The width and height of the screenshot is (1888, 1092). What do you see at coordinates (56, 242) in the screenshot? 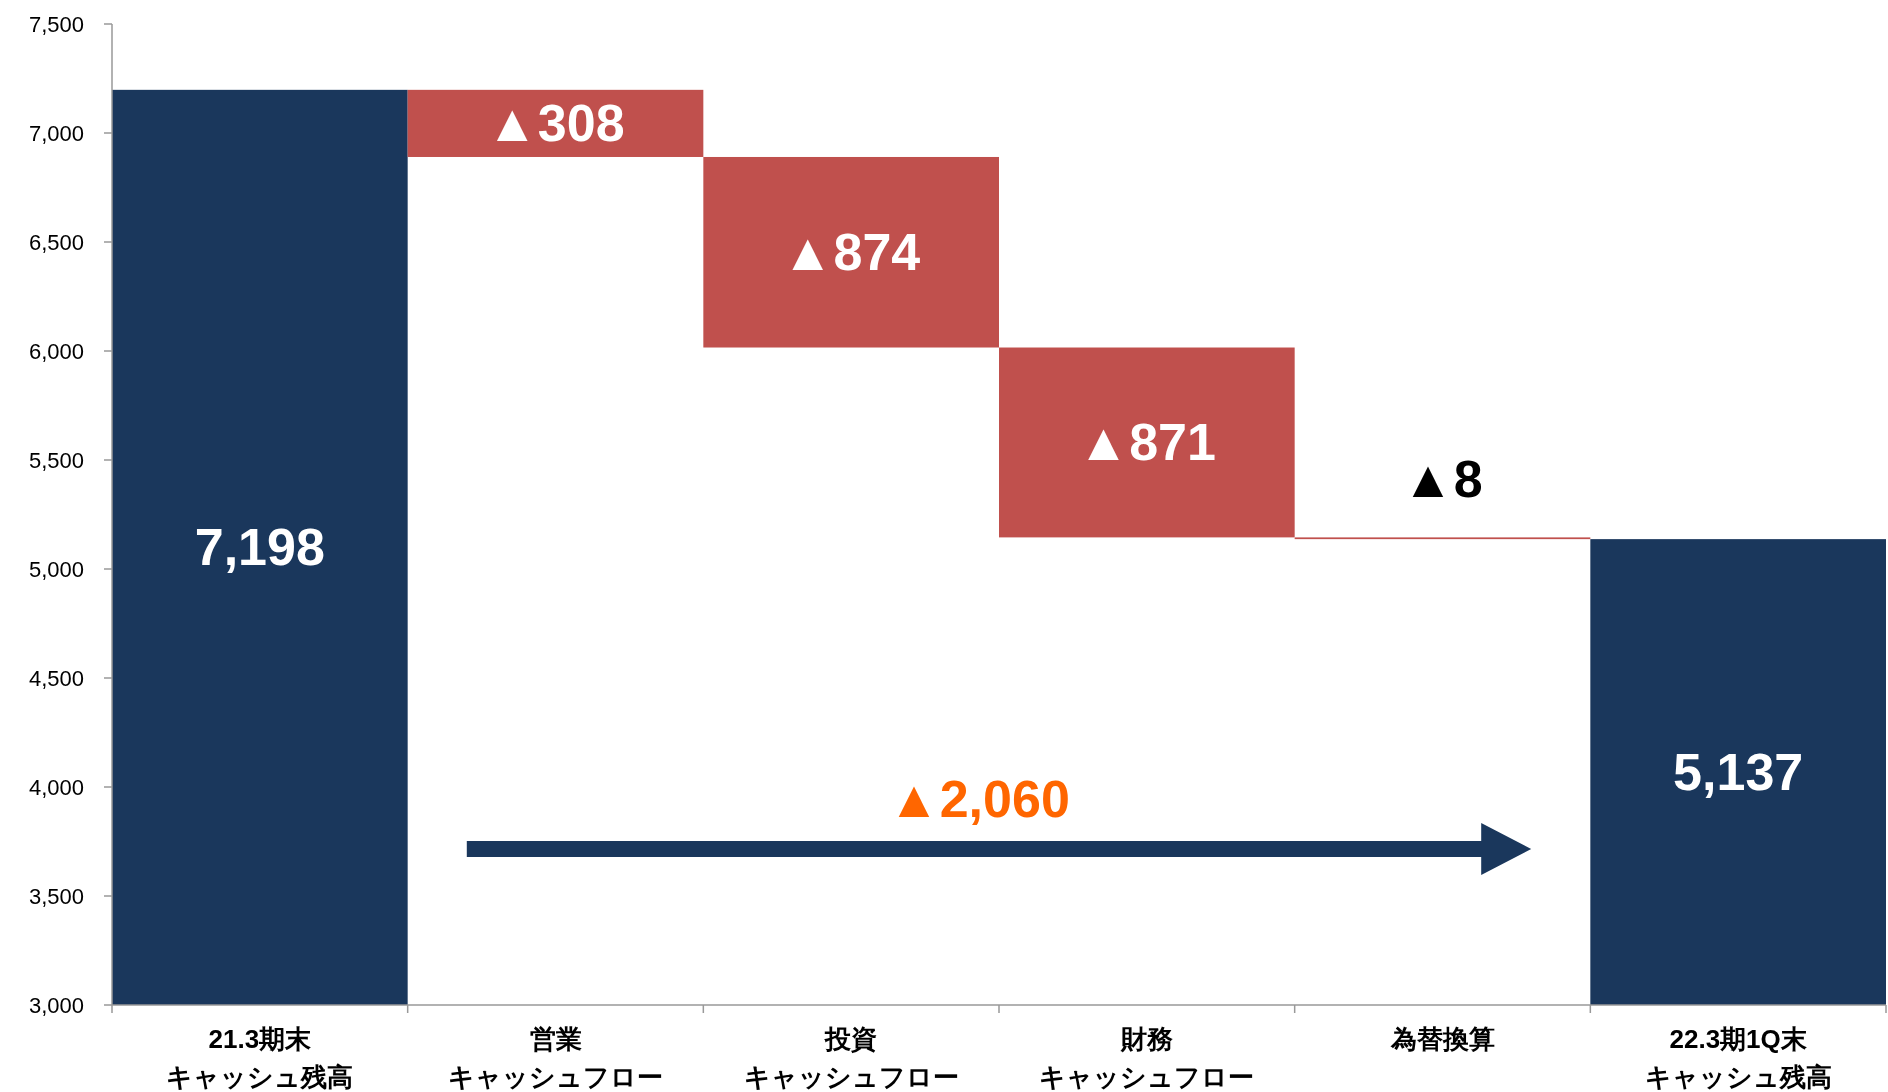
I see `y-tick-label: 6,500` at bounding box center [56, 242].